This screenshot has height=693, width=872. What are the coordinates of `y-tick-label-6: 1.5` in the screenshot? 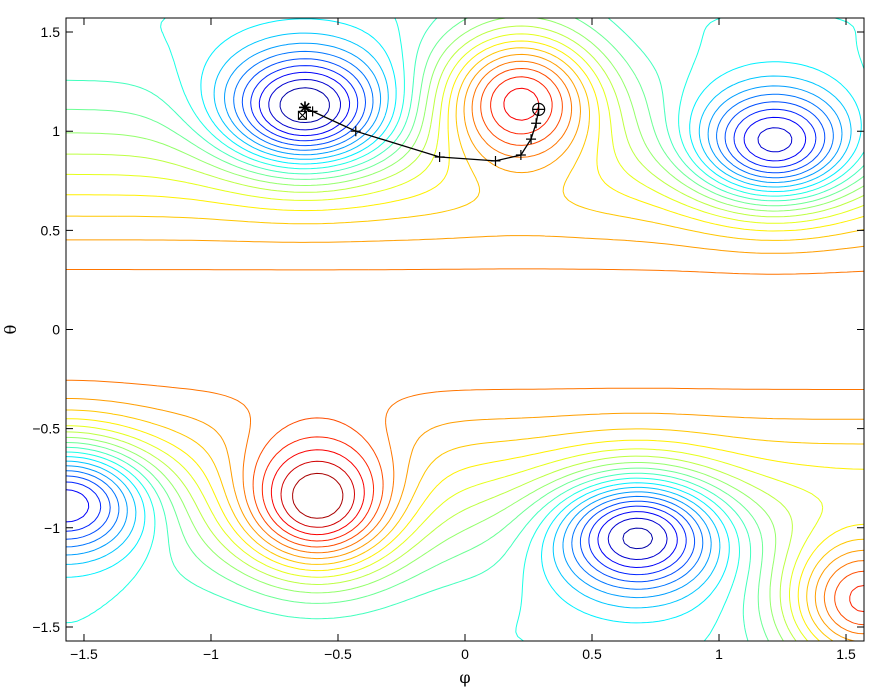 It's located at (51, 32).